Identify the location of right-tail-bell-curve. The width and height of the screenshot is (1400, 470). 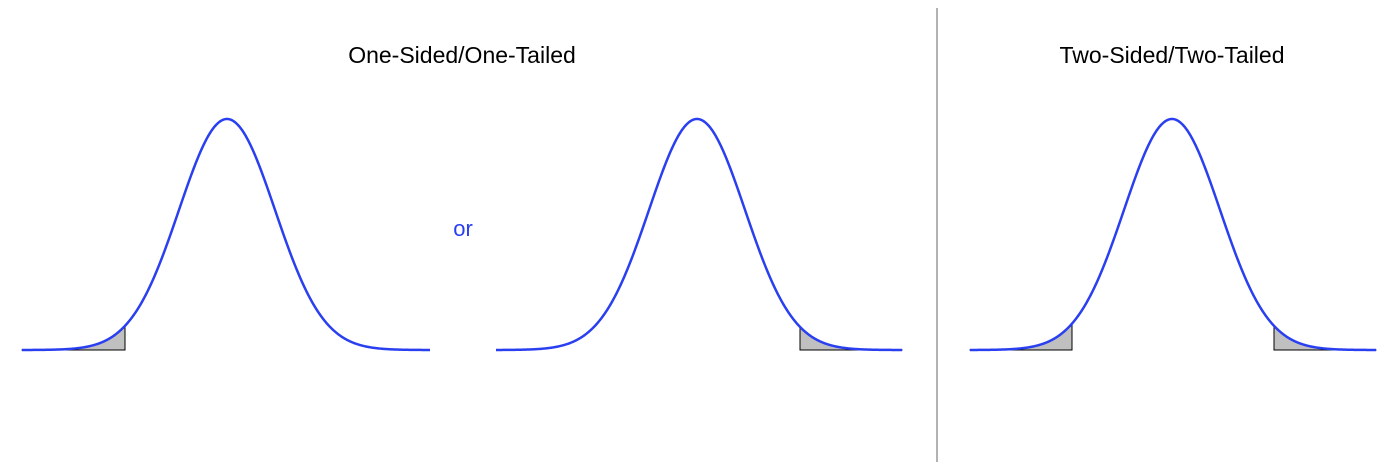
(699, 234).